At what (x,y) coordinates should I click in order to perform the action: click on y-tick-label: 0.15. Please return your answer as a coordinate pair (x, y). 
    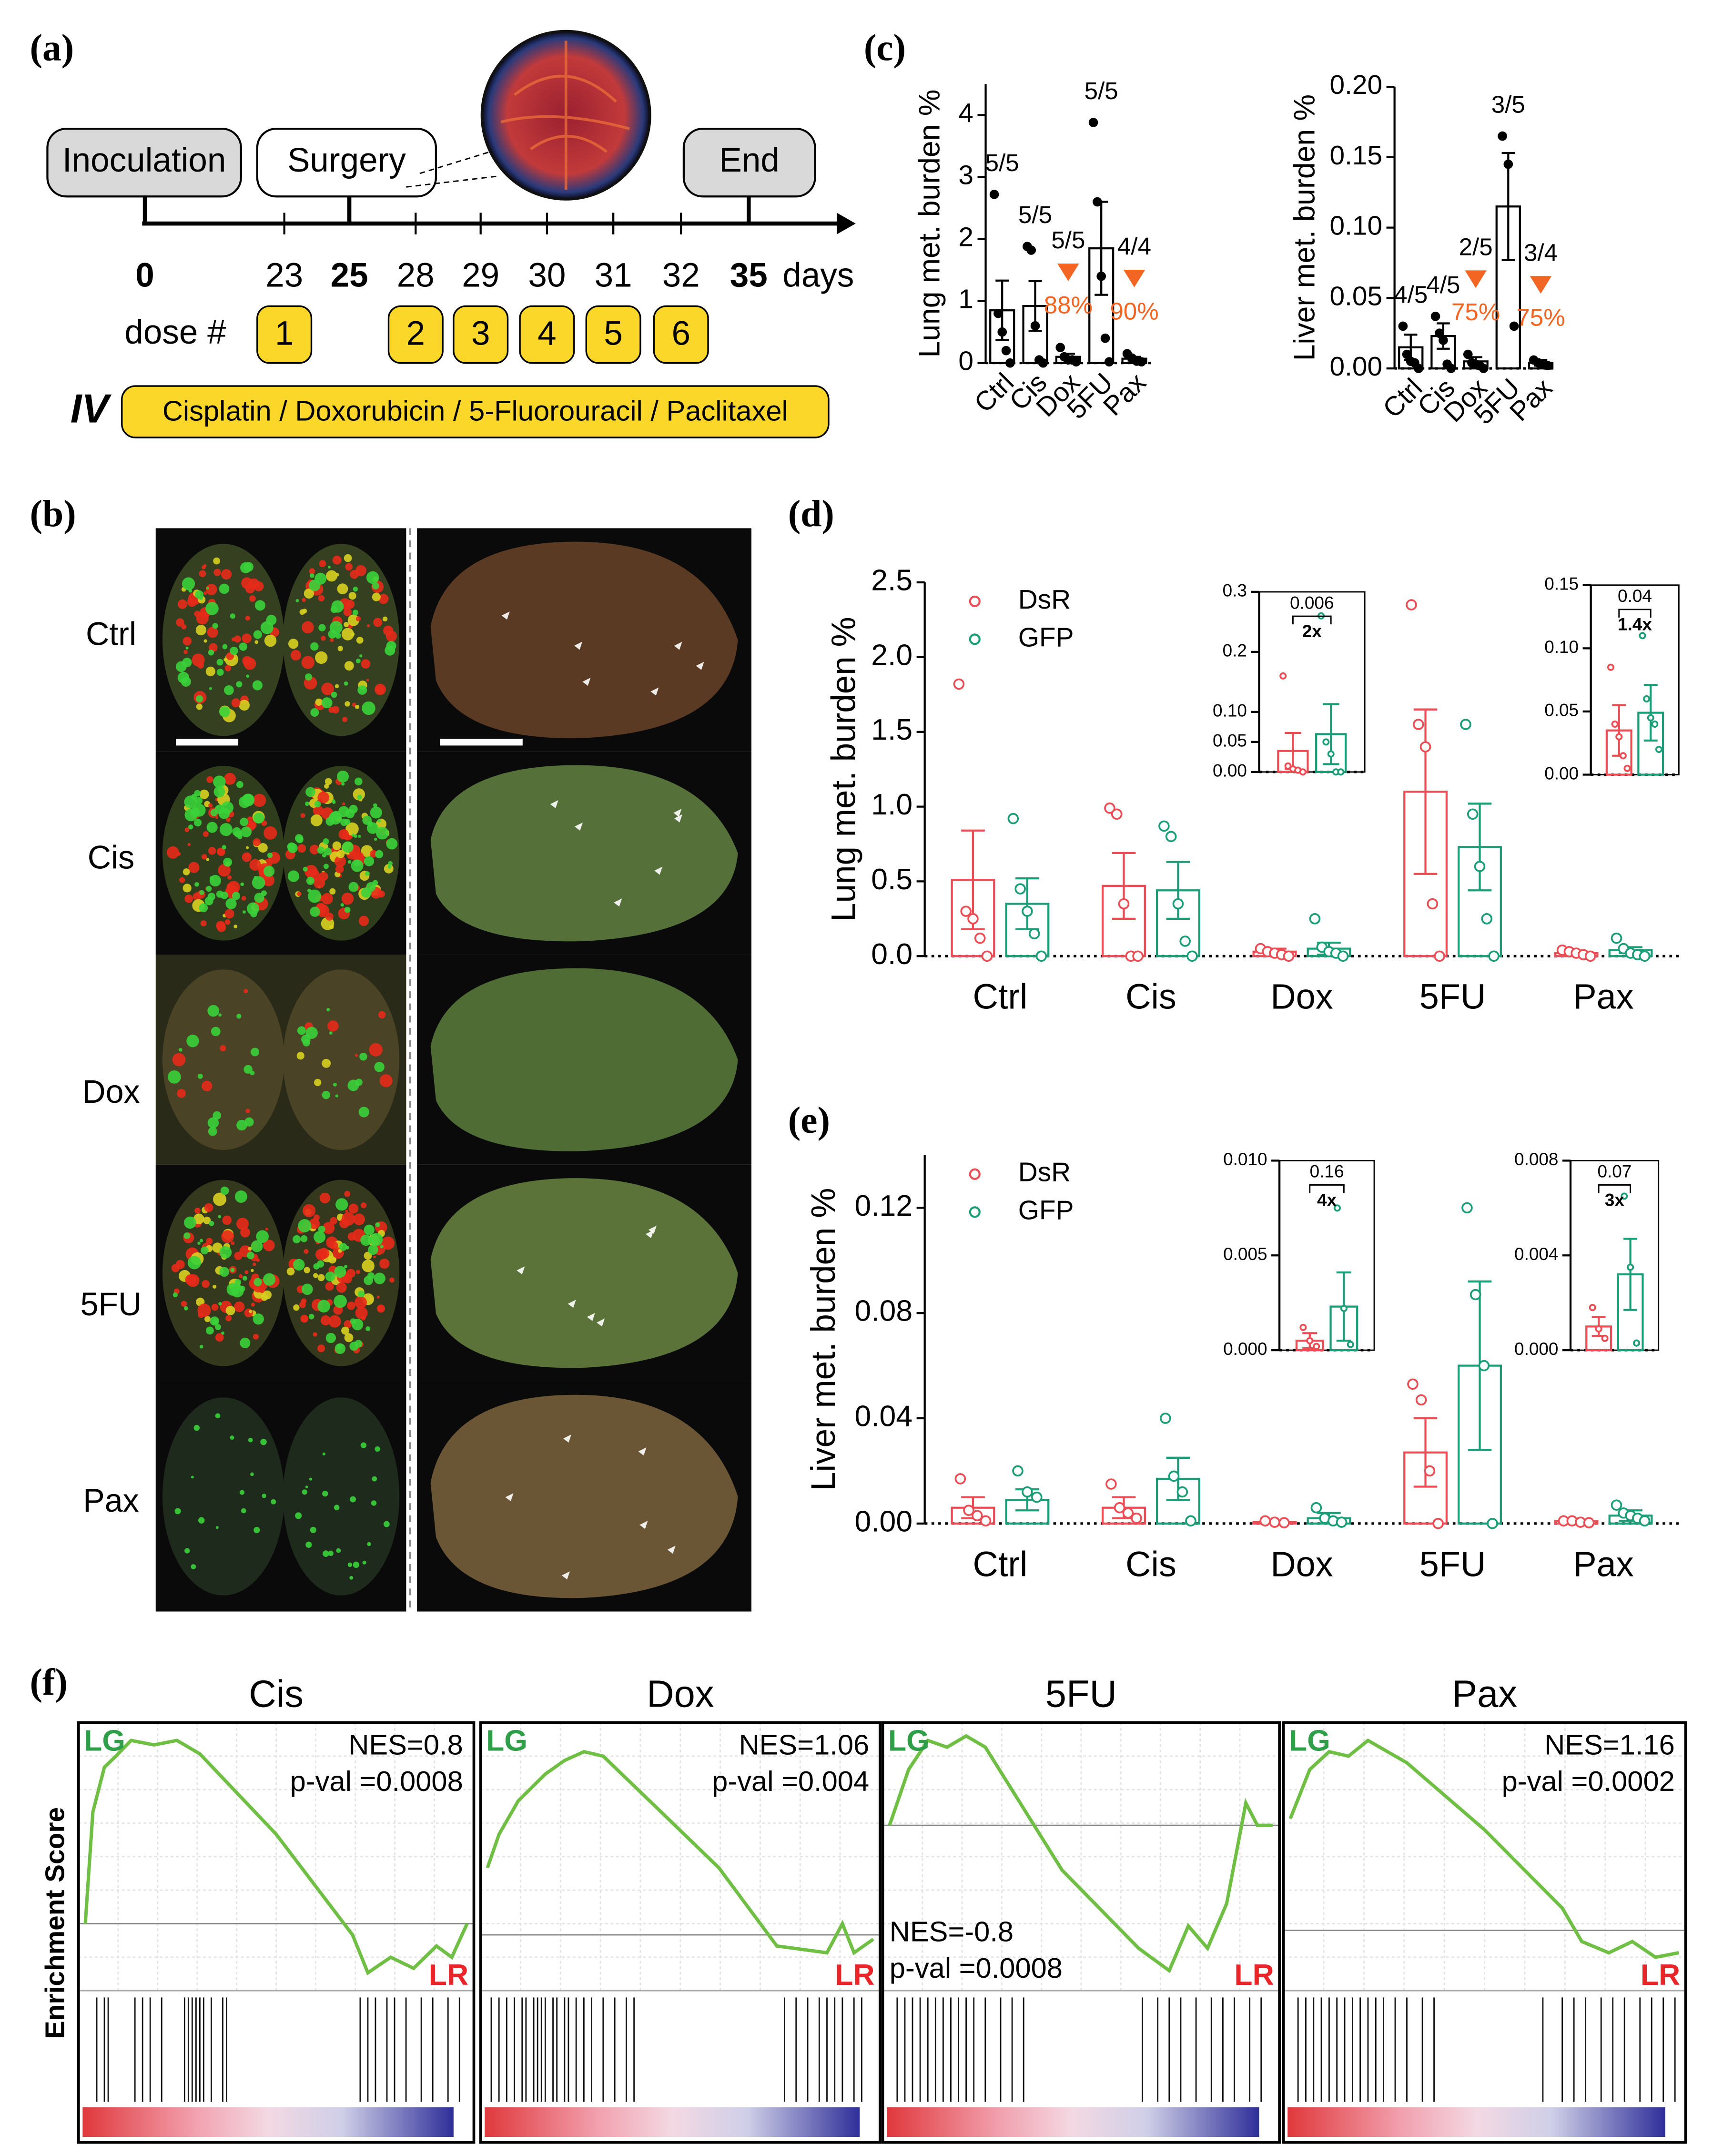
    Looking at the image, I should click on (1356, 156).